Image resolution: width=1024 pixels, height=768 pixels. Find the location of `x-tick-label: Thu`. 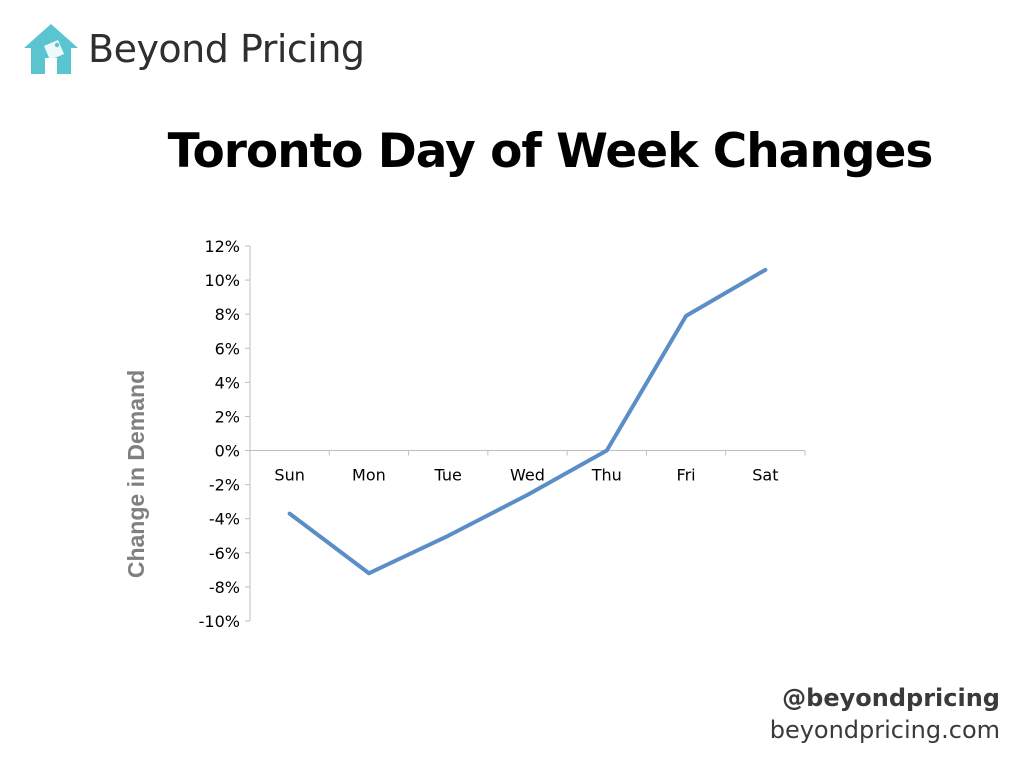

x-tick-label: Thu is located at coordinates (606, 475).